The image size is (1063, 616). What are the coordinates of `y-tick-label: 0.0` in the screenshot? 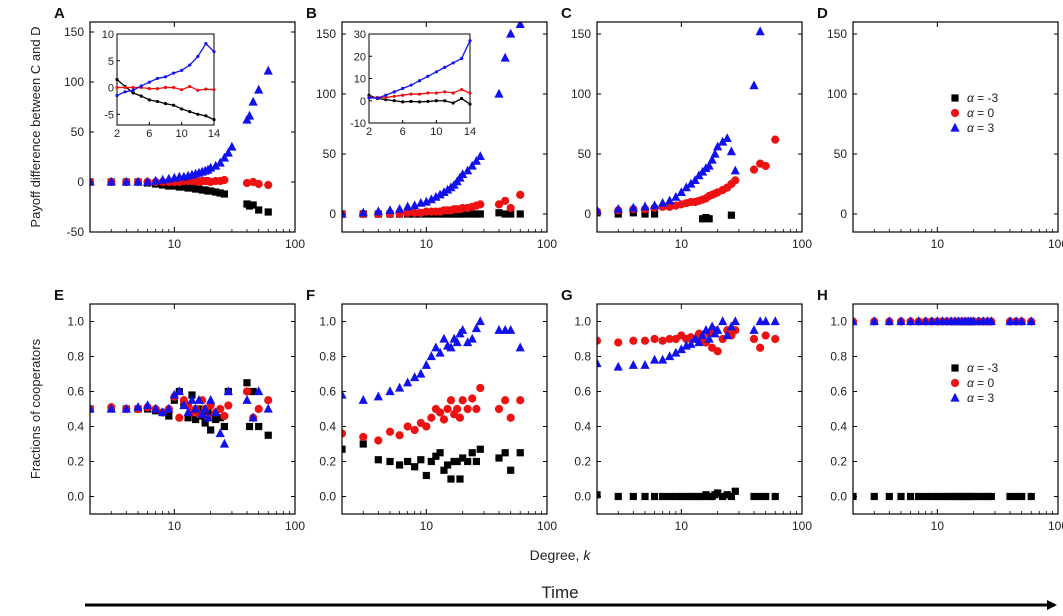 It's located at (582, 497).